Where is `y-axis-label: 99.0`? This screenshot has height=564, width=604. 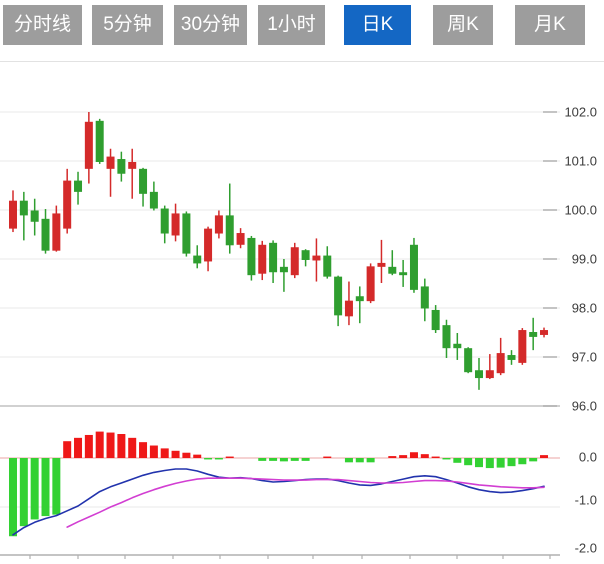 y-axis-label: 99.0 is located at coordinates (584, 259).